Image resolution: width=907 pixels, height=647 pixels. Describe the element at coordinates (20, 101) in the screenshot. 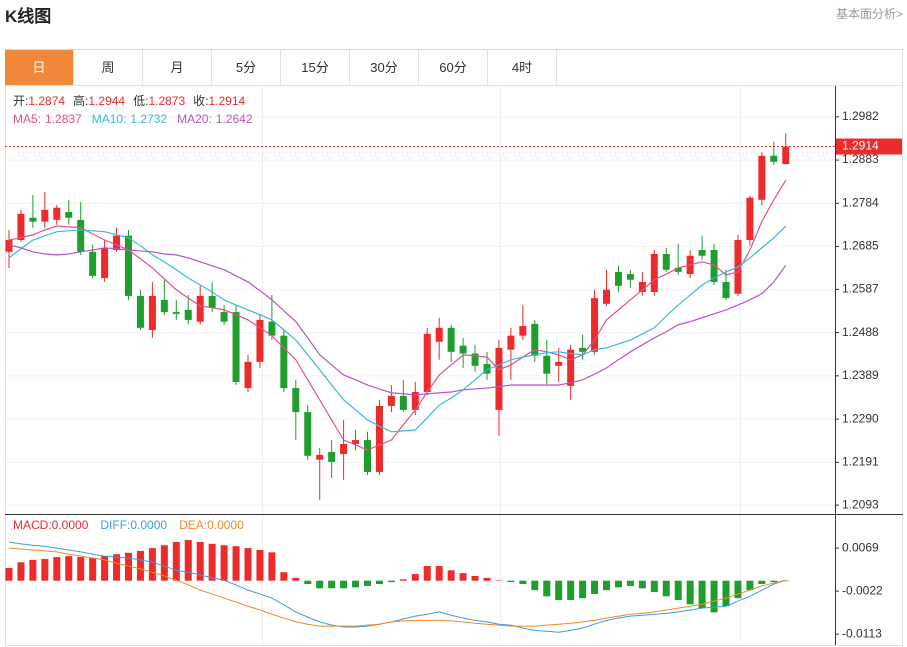

I see `info-label: 开:` at that location.